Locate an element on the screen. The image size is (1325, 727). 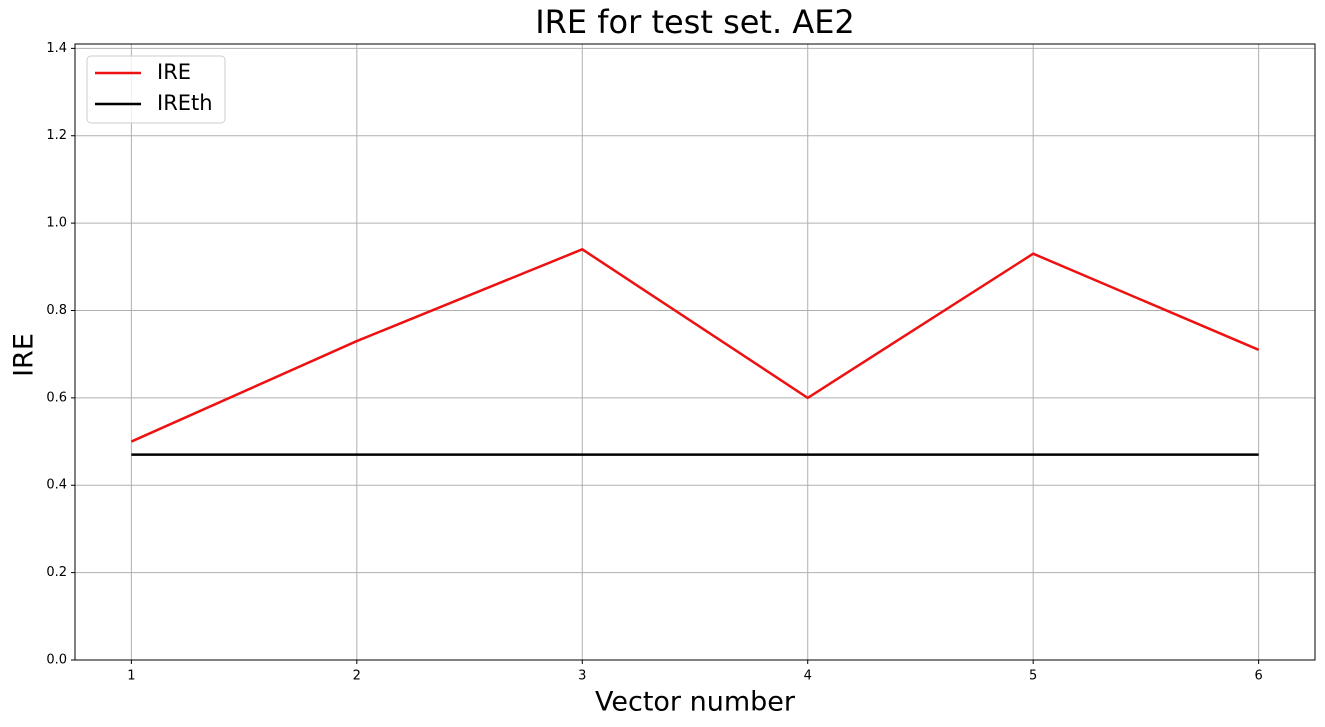
x-tick-label: 6 is located at coordinates (1258, 676).